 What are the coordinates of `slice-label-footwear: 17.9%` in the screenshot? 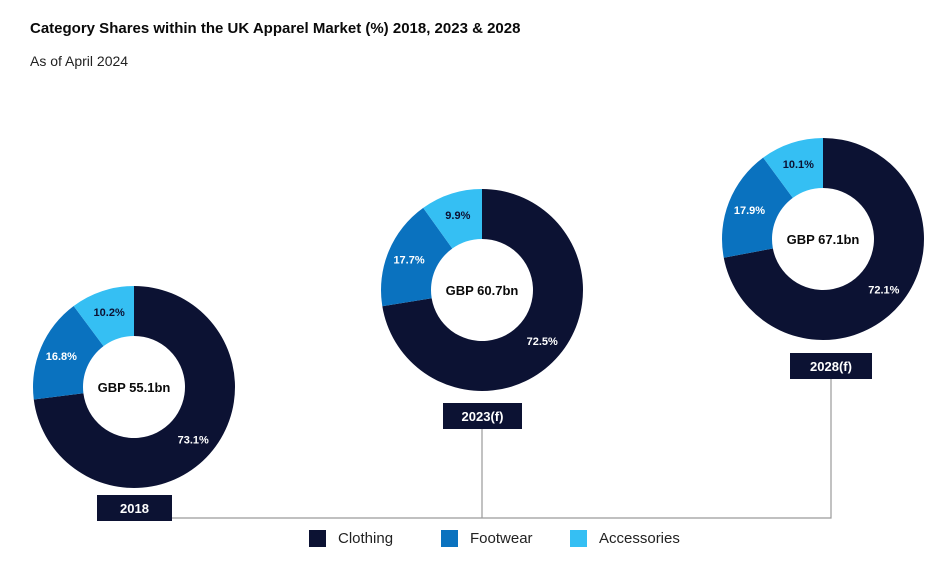 It's located at (749, 211).